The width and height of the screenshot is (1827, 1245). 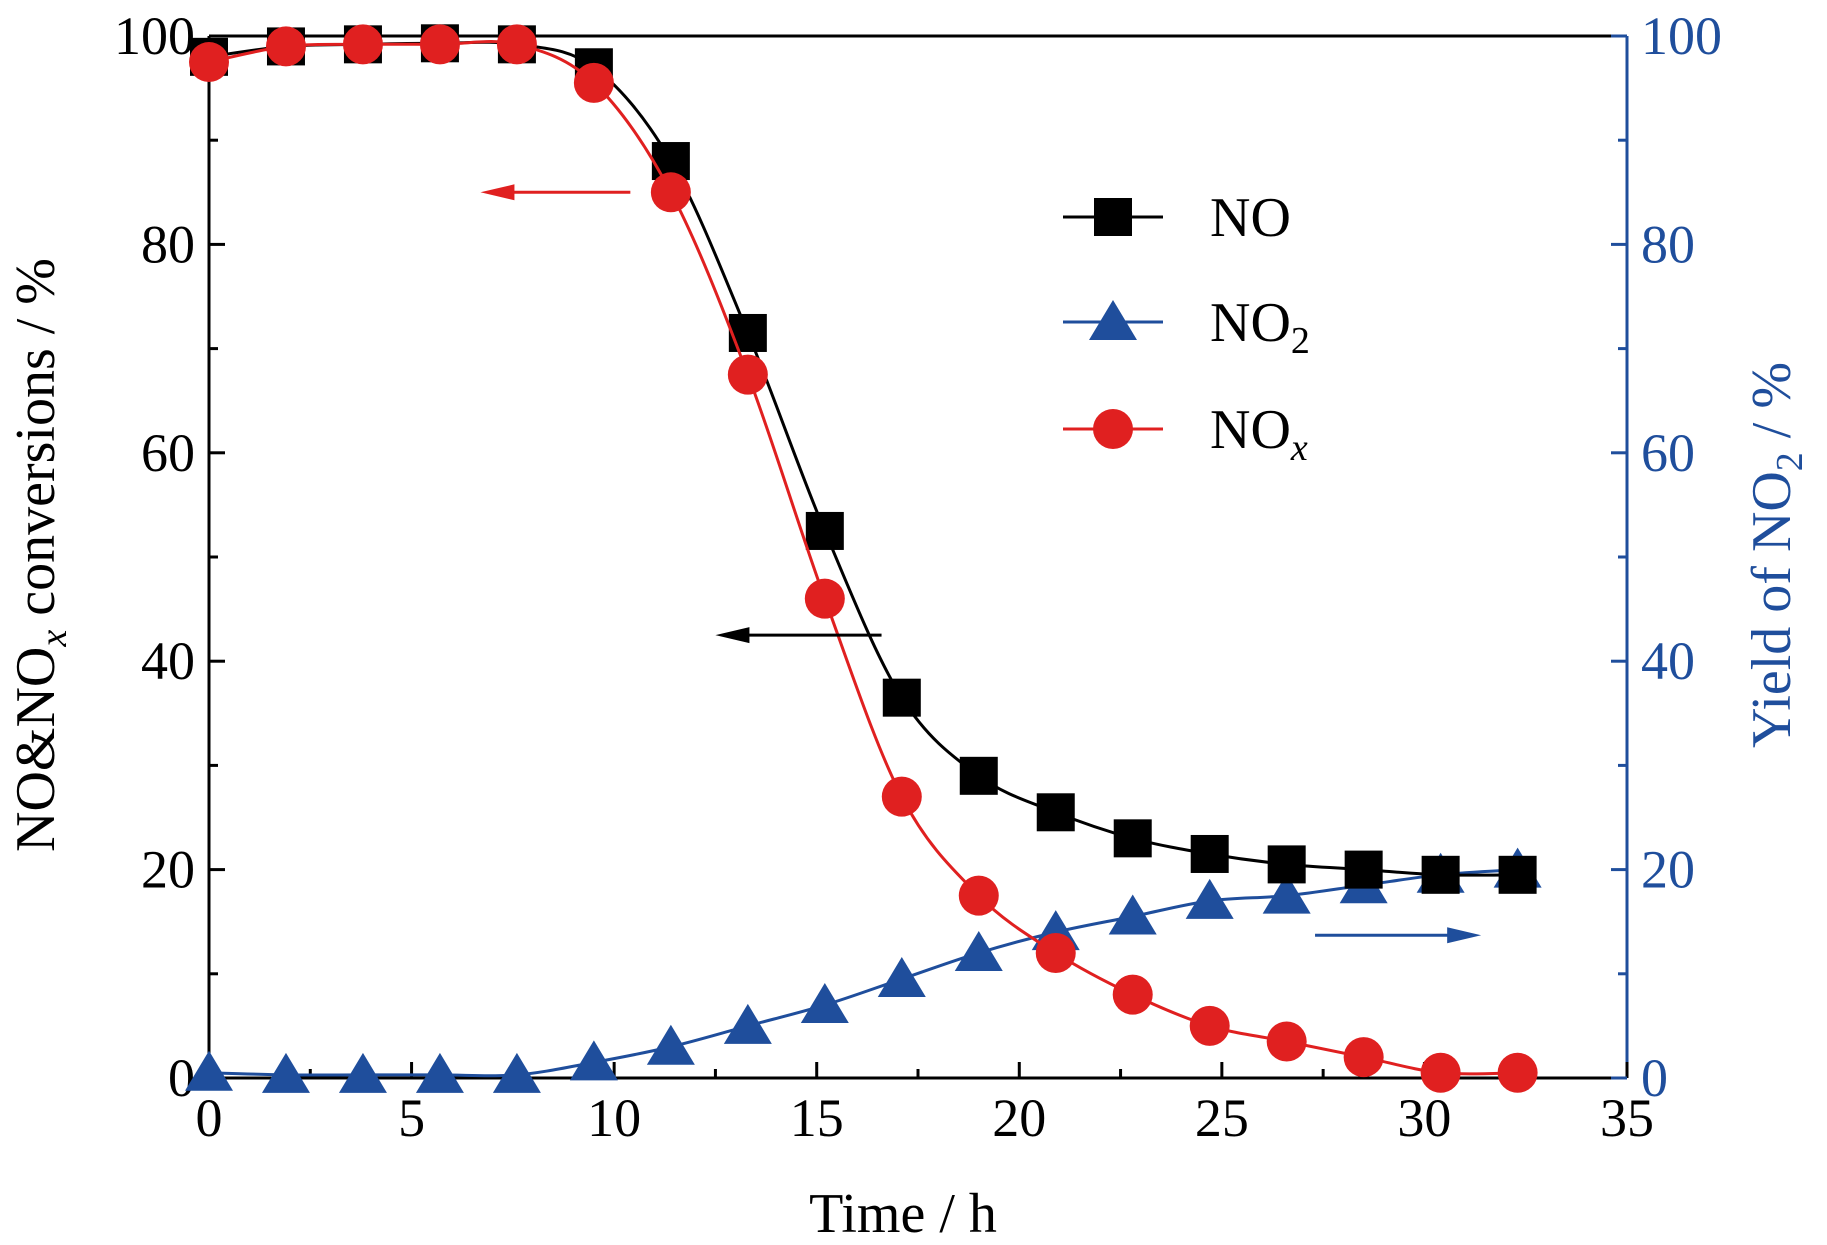 I want to click on arrow-no2-right, so click(x=1398, y=935).